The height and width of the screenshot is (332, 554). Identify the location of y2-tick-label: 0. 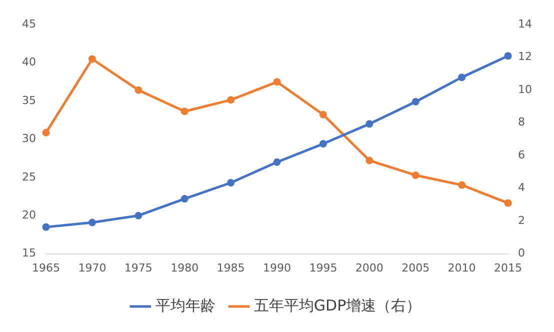
(522, 253).